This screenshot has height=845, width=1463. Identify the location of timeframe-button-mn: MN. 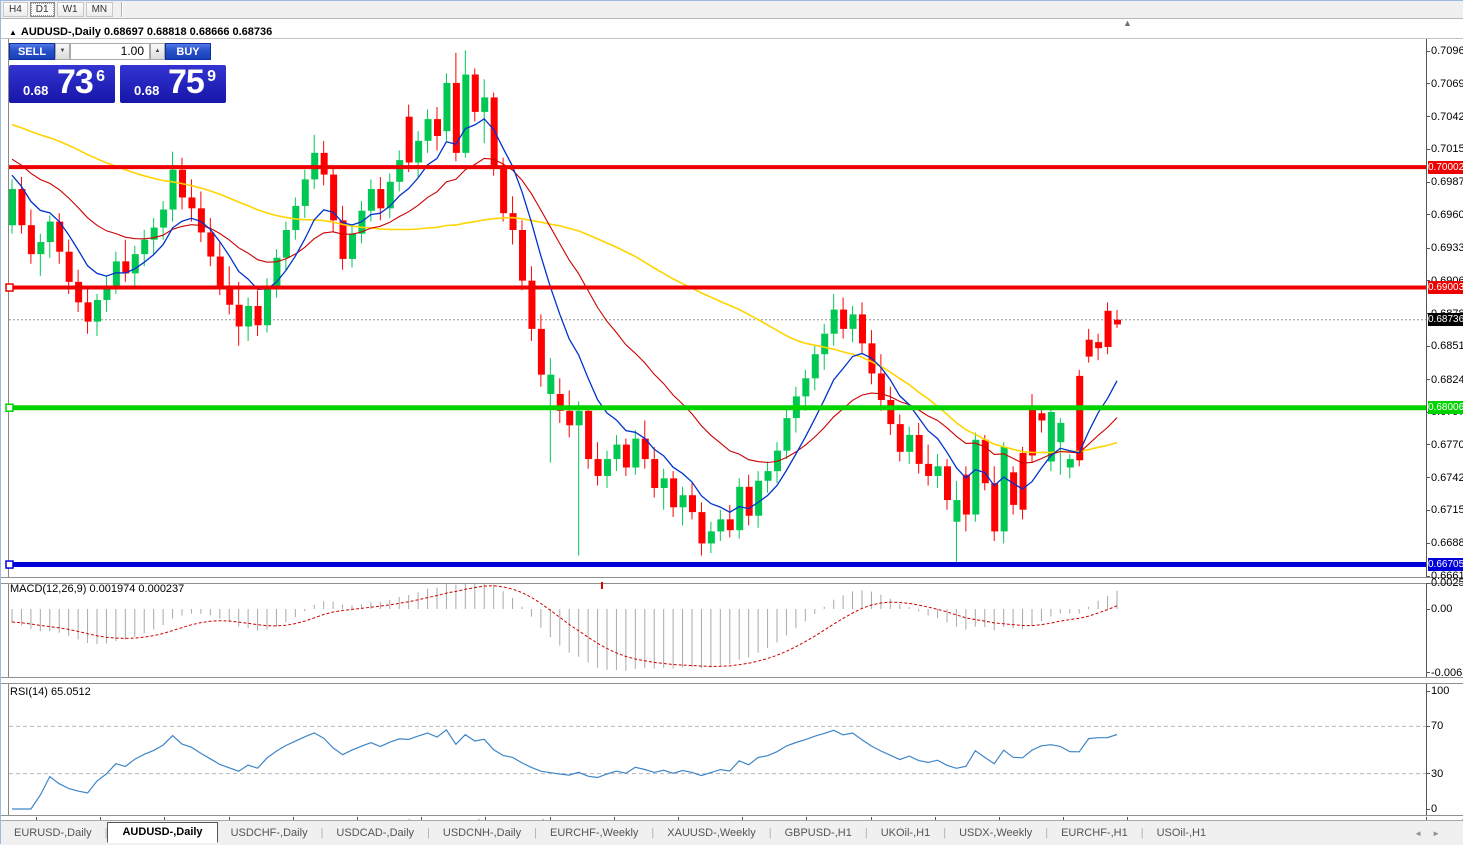
(99, 9).